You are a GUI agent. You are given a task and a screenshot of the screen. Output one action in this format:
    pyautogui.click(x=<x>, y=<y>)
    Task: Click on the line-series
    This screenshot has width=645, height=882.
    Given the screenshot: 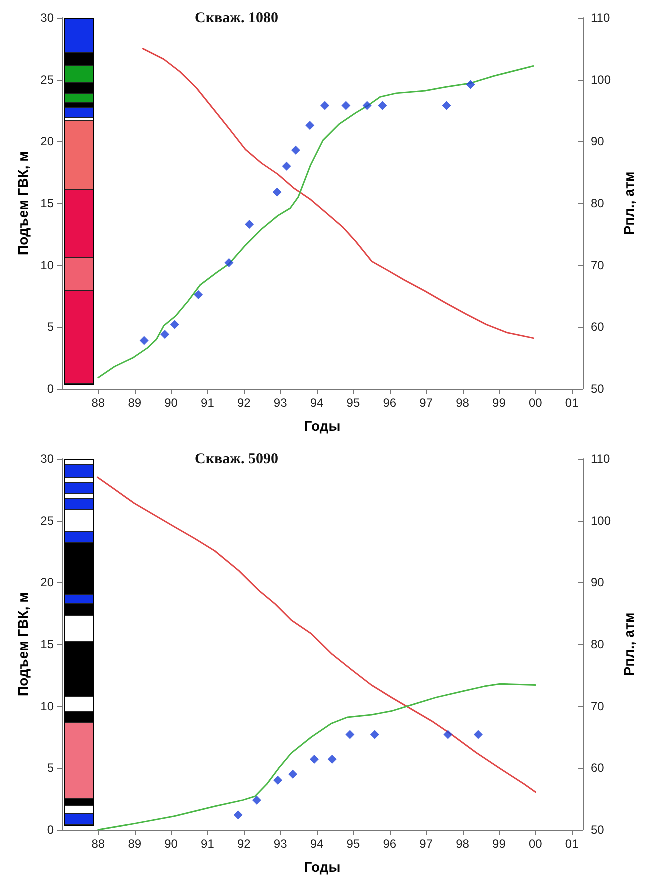 What is the action you would take?
    pyautogui.click(x=317, y=757)
    